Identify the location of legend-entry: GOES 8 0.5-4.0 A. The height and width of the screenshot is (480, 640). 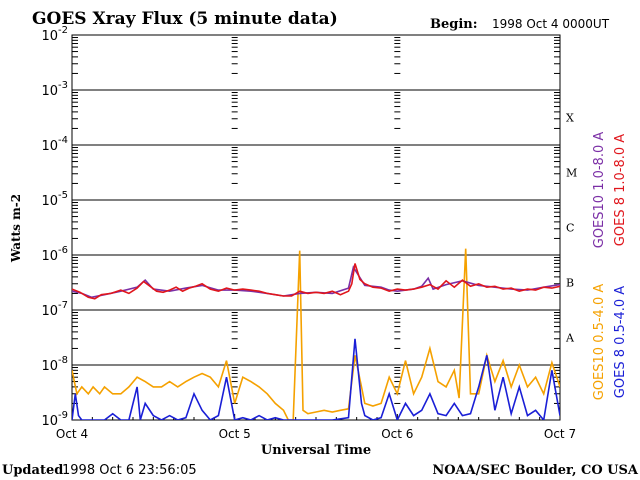
(620, 342).